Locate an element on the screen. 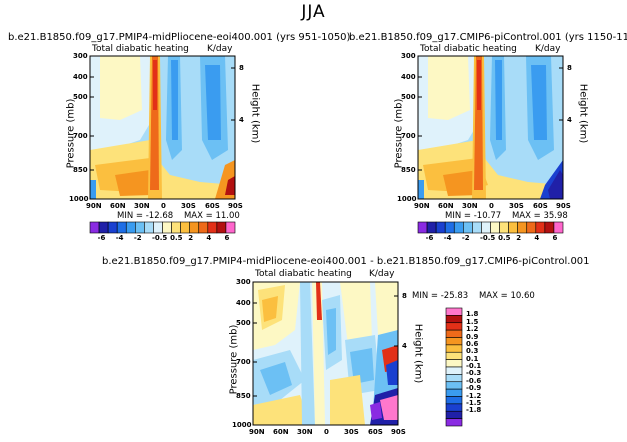 The image size is (627, 442). panel3-y2tick: 8 is located at coordinates (404, 296).